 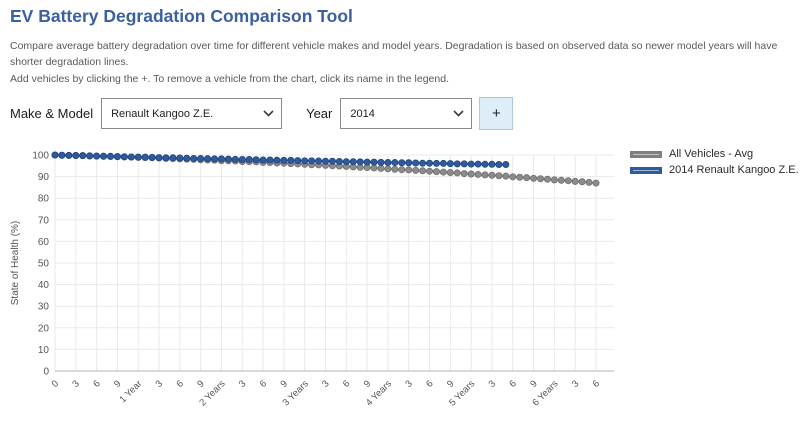 I want to click on svg-text: 100, so click(x=40, y=156).